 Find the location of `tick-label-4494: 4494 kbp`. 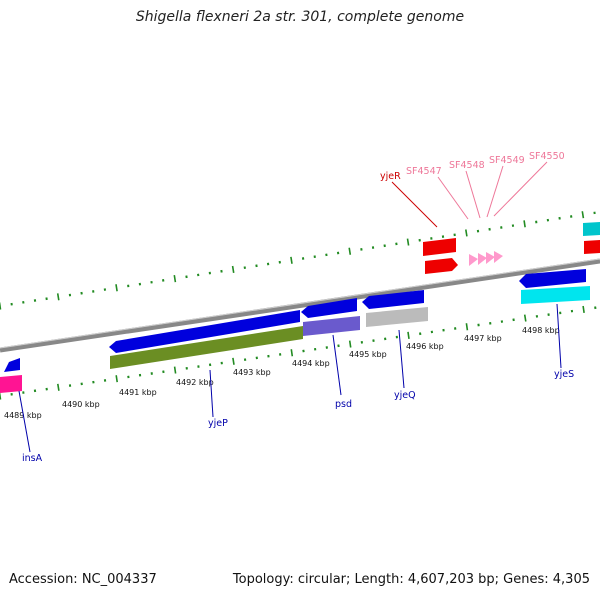

tick-label-4494: 4494 kbp is located at coordinates (311, 363).